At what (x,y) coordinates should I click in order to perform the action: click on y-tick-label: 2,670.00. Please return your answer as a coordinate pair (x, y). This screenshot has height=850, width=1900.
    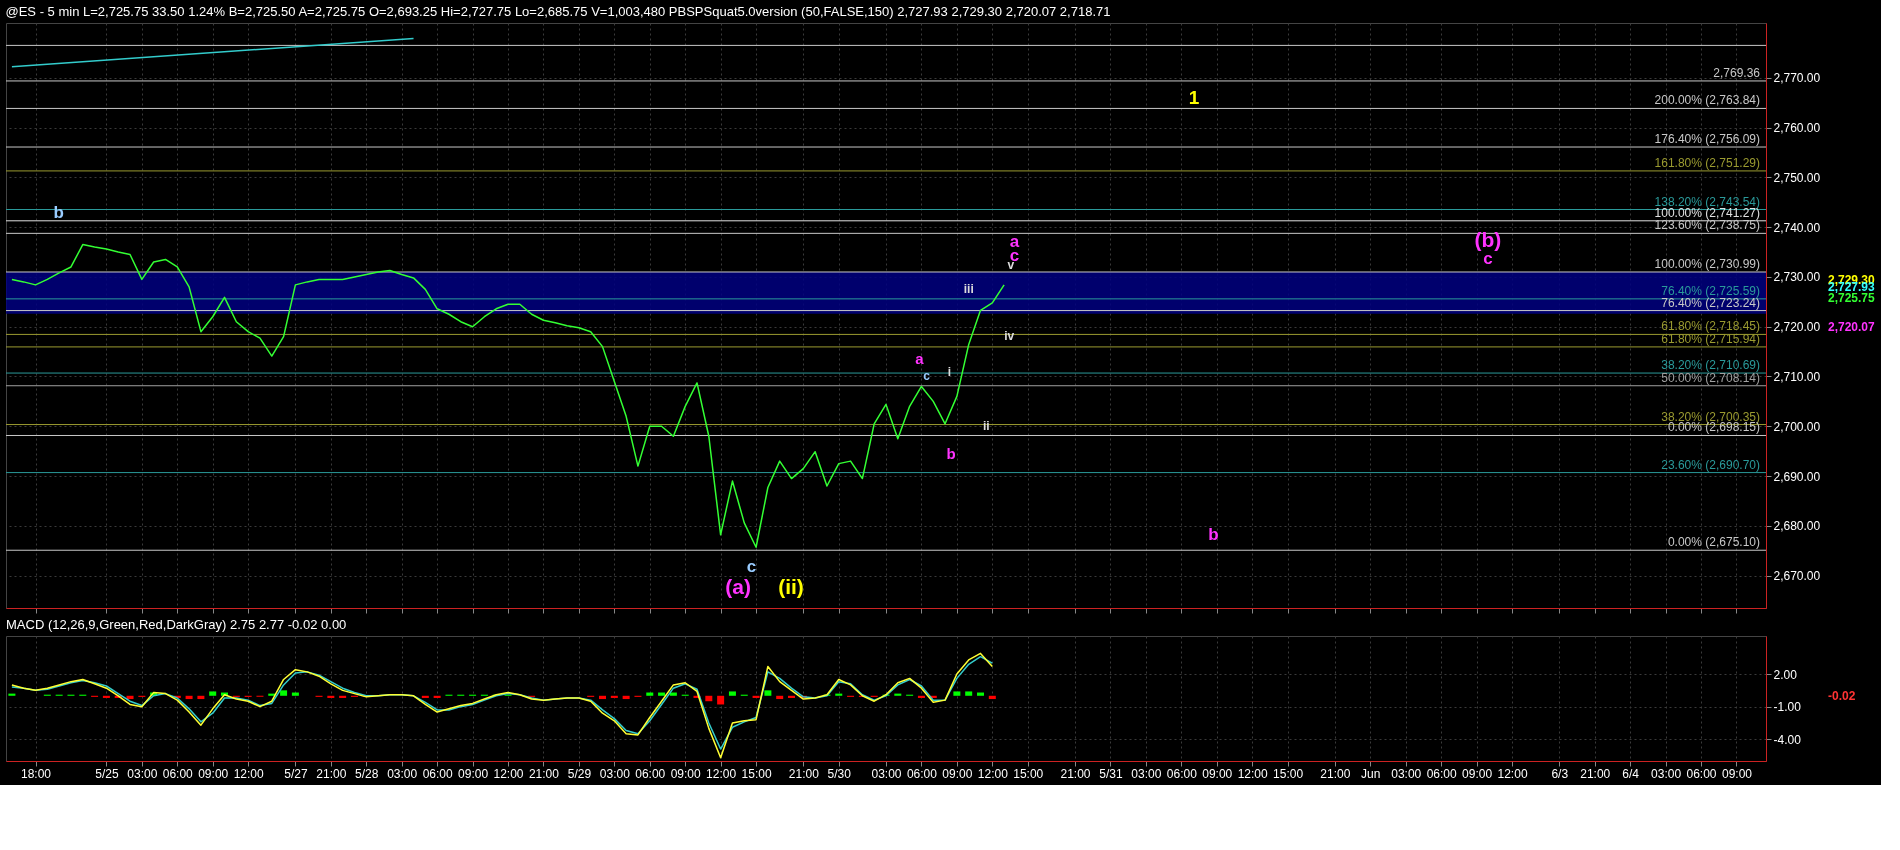
    Looking at the image, I should click on (1797, 576).